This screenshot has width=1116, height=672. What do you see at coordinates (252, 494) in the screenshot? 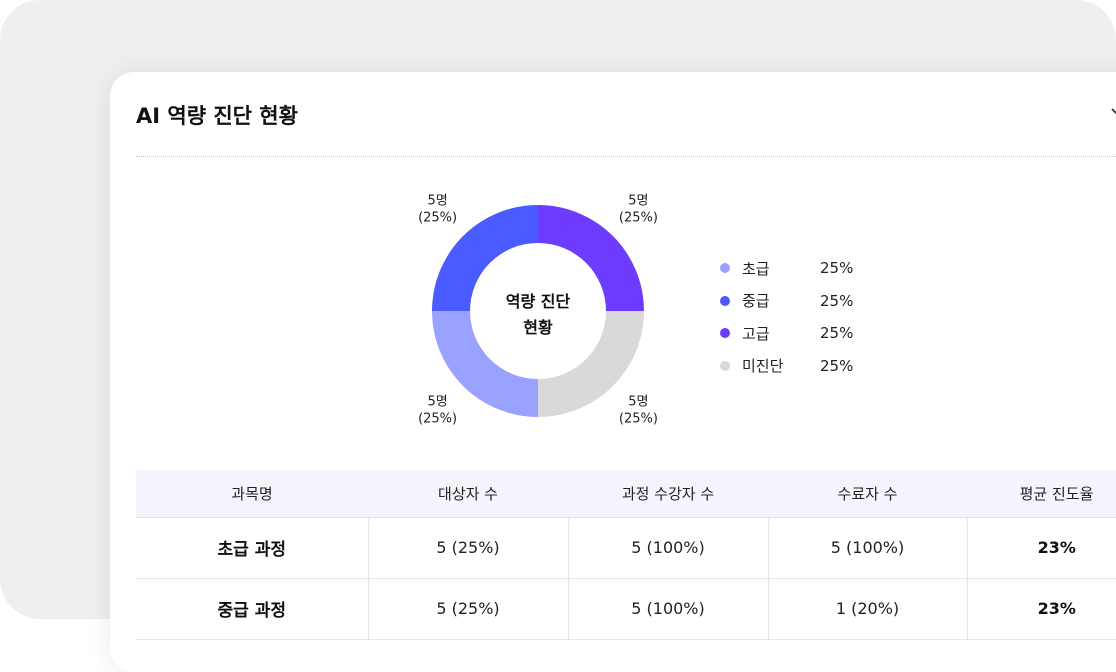
I see `column-header: 과목명` at bounding box center [252, 494].